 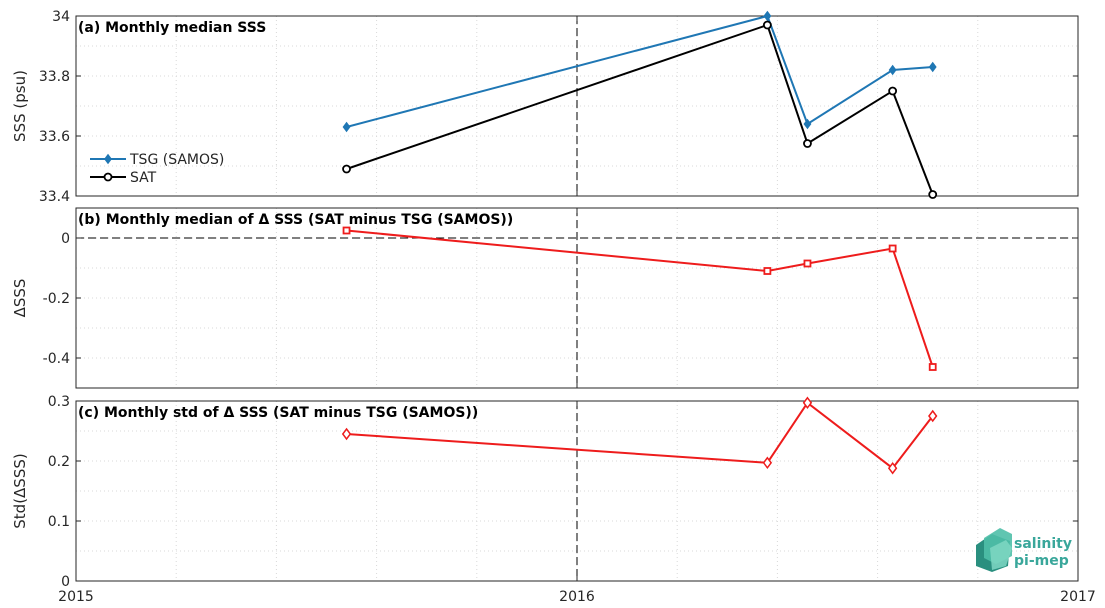 I want to click on y-axis-label: SSS (psu), so click(x=20, y=106).